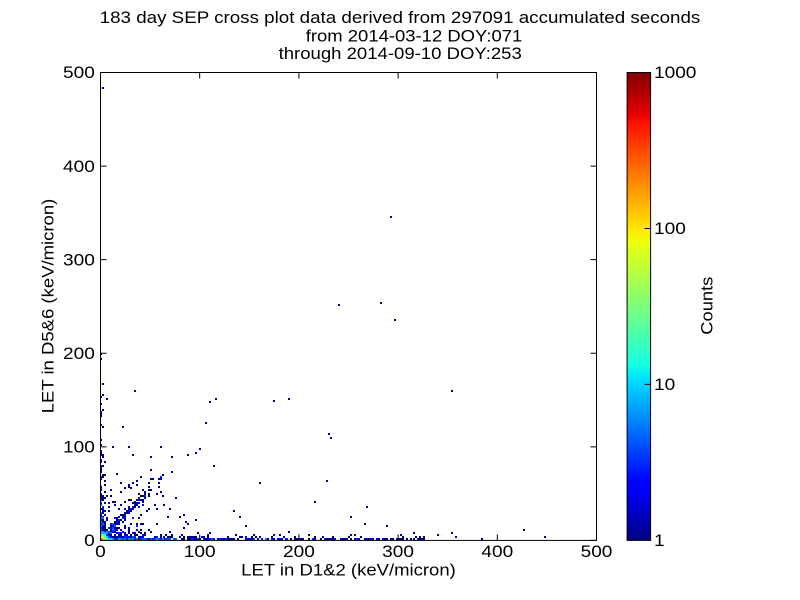 Image resolution: width=800 pixels, height=600 pixels. I want to click on svg-text: Counts, so click(706, 306).